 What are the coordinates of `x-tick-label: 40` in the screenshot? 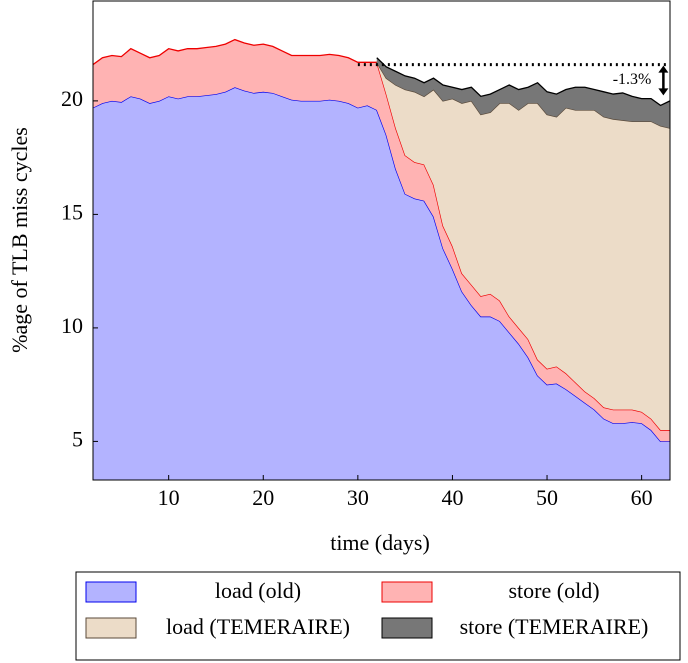 It's located at (452, 497).